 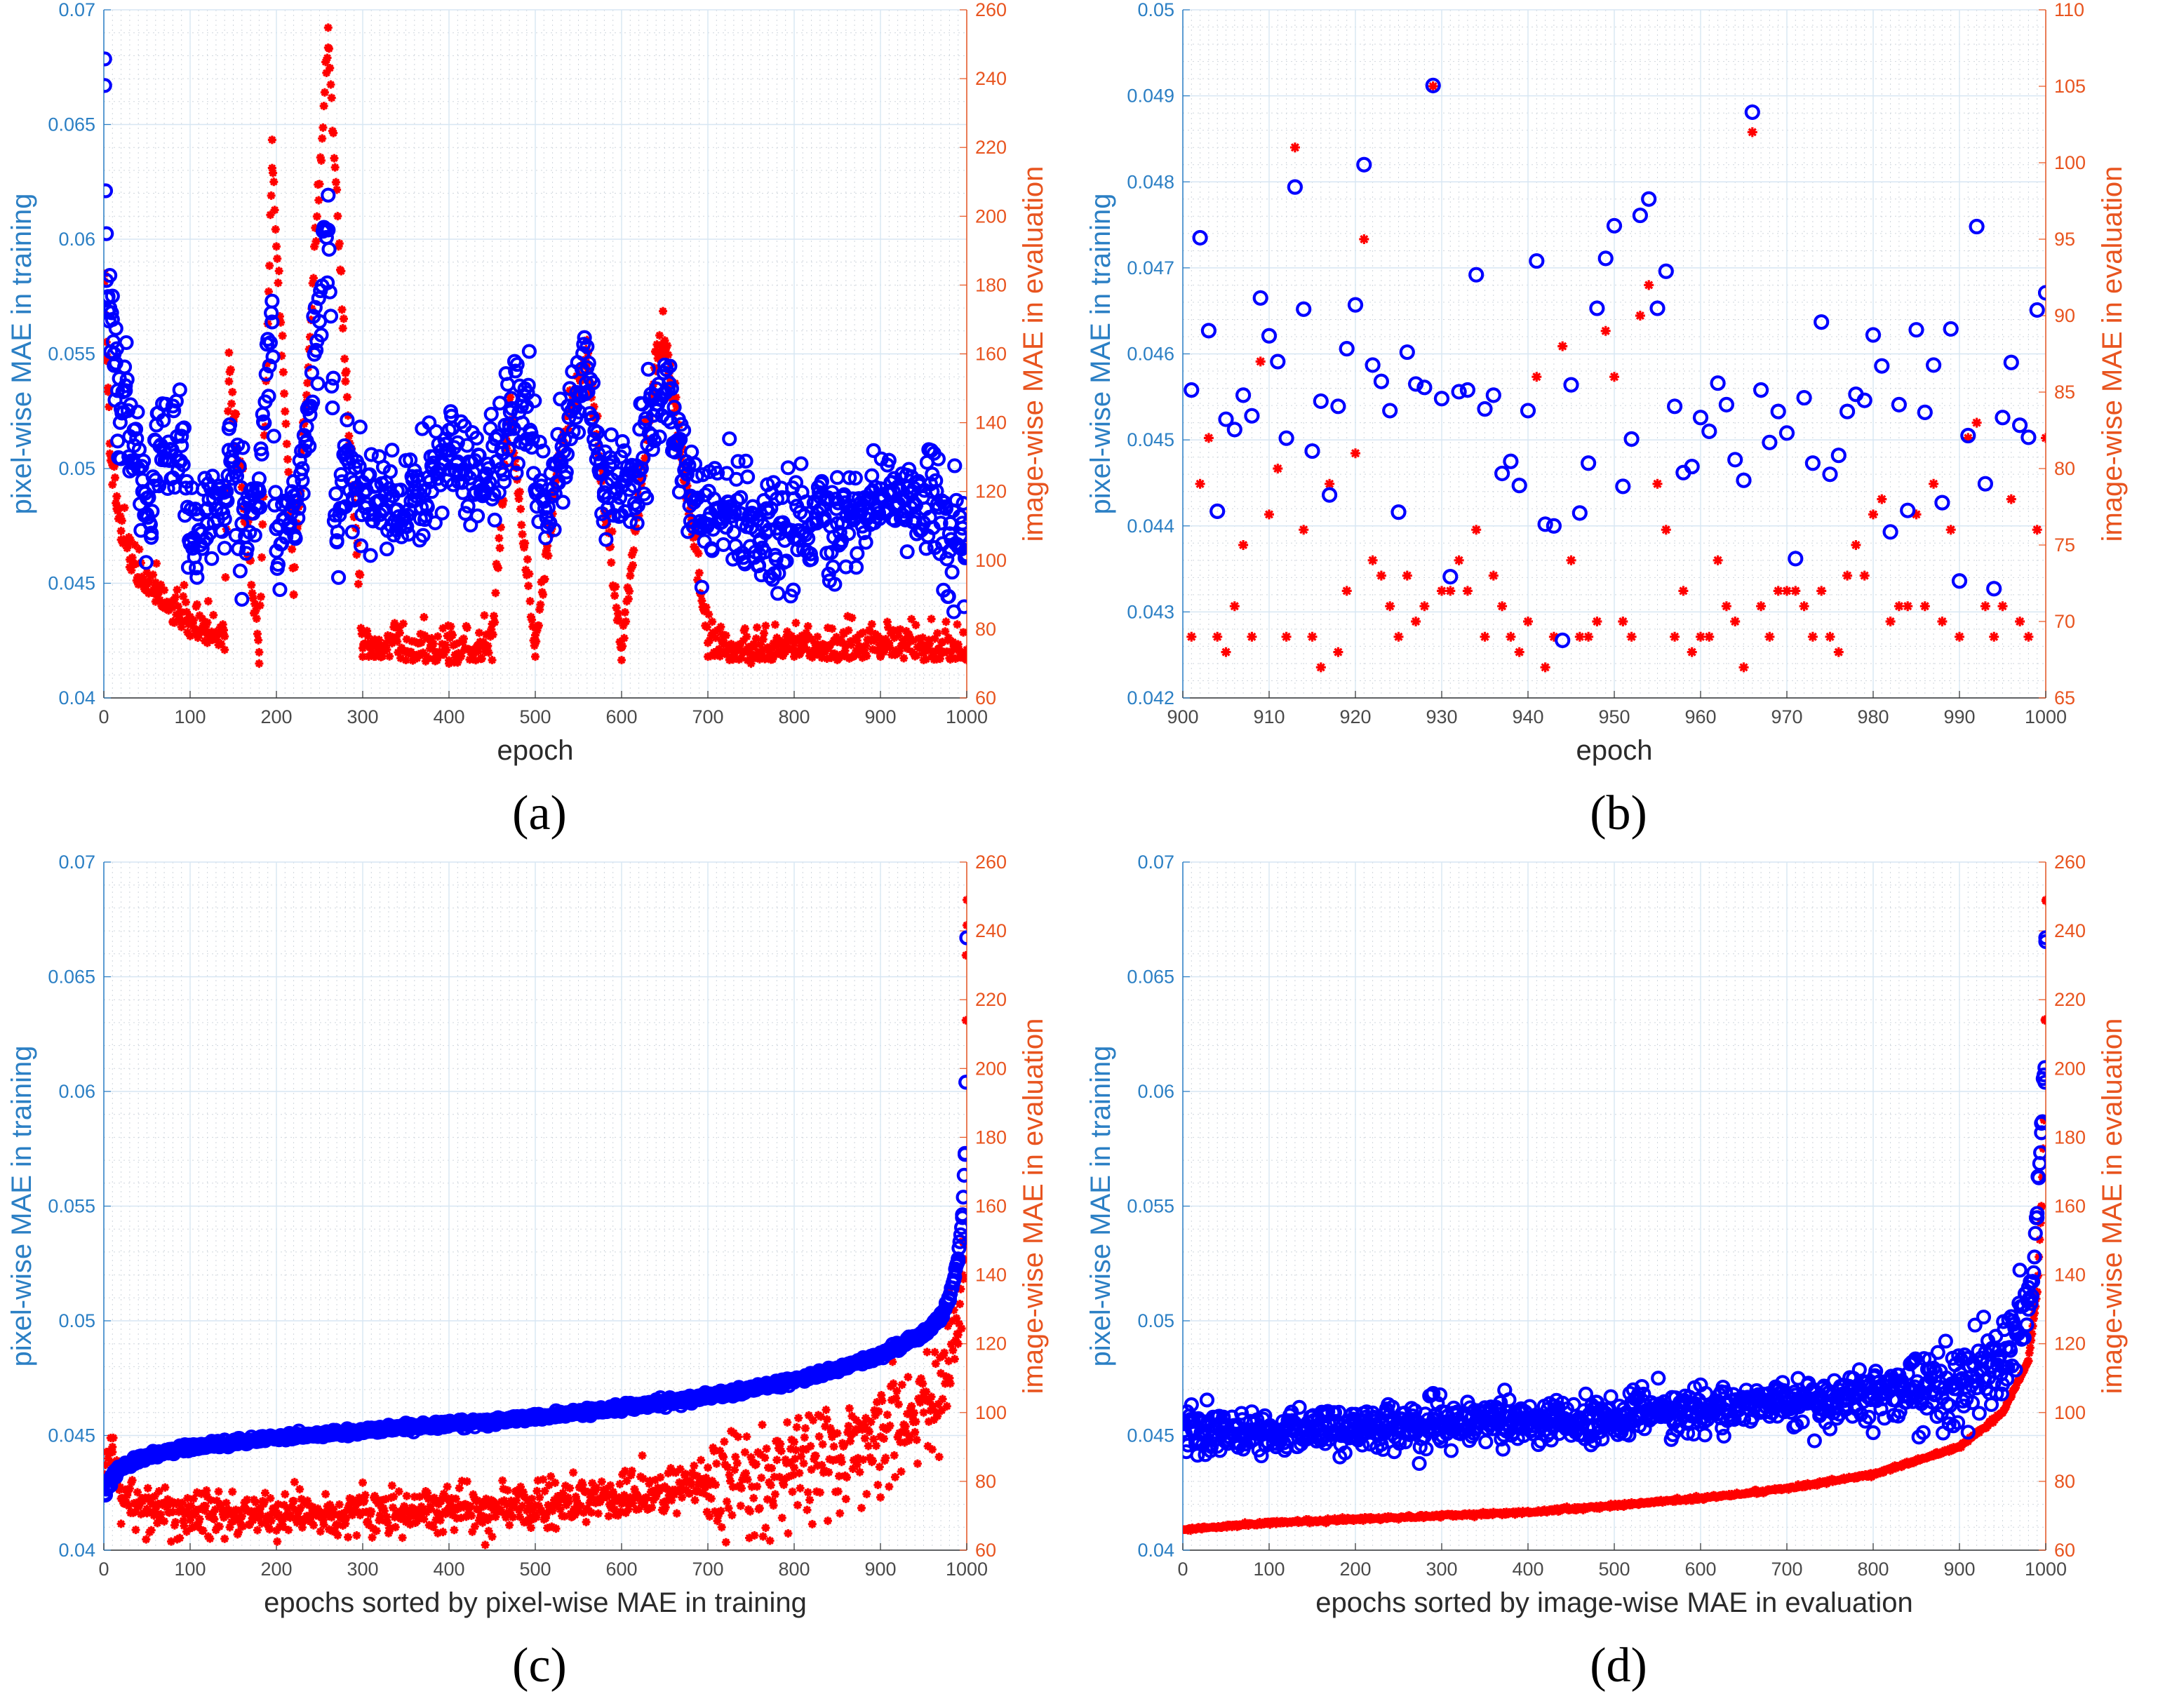 I want to click on y-left-tick-label: 0.04, so click(x=76, y=697).